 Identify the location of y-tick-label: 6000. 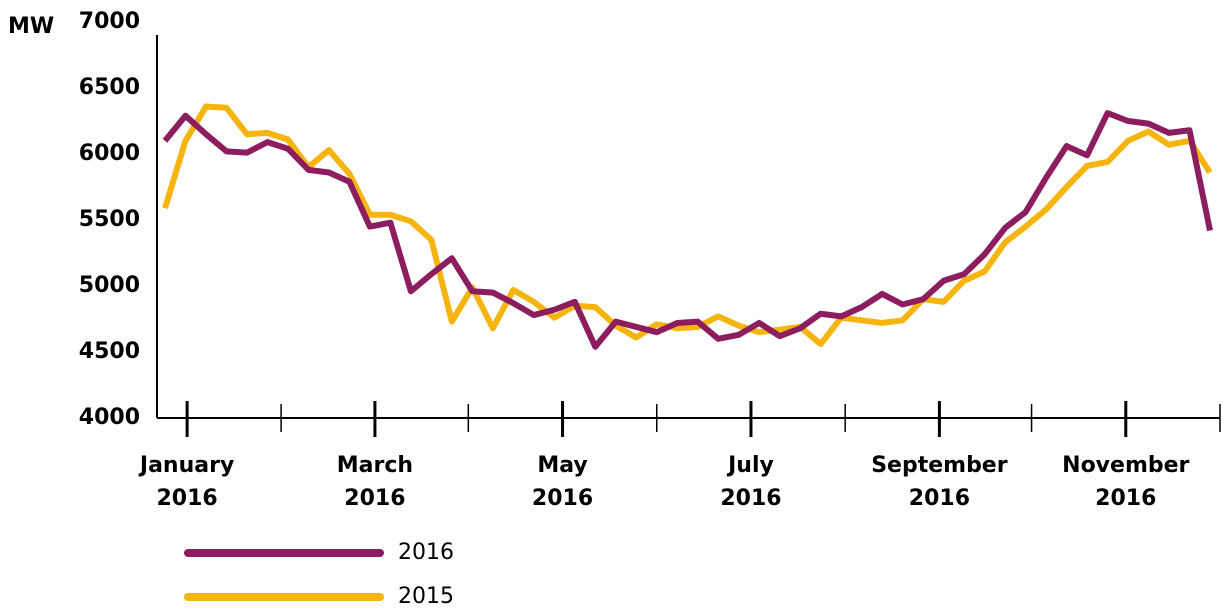
(109, 153).